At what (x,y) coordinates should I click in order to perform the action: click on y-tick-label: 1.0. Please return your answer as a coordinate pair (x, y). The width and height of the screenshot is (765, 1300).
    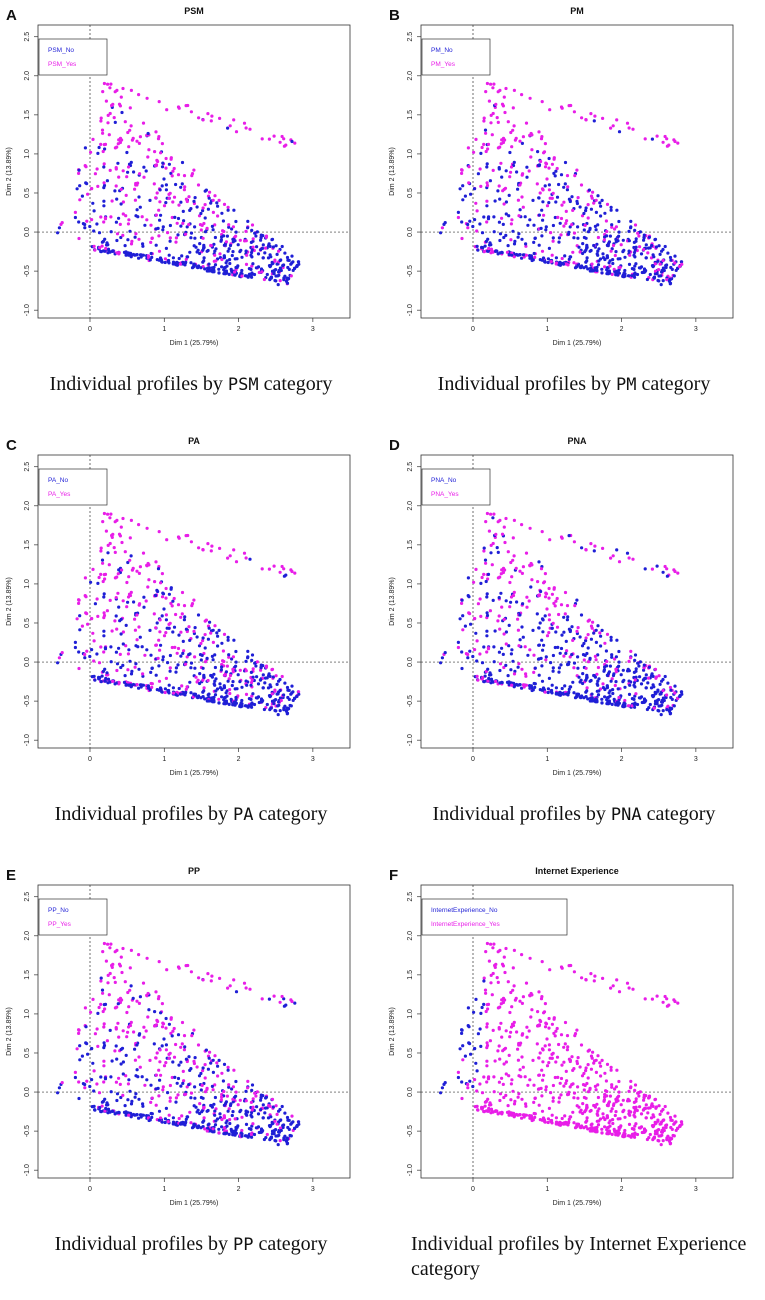
    Looking at the image, I should click on (27, 1014).